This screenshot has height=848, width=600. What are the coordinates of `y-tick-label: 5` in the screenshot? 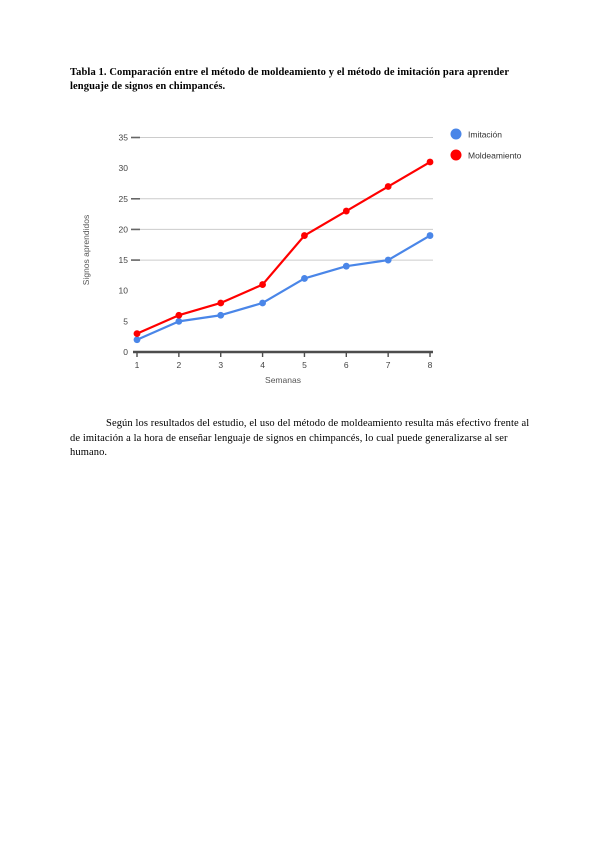 It's located at (125, 321).